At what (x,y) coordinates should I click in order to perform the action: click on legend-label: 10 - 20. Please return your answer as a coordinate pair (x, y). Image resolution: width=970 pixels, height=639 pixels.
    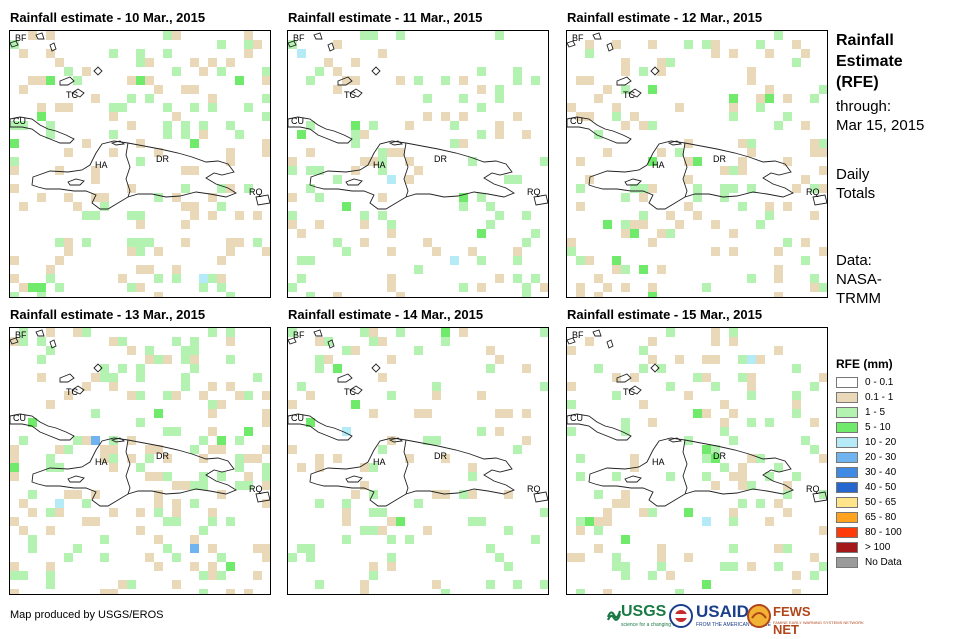
    Looking at the image, I should click on (881, 442).